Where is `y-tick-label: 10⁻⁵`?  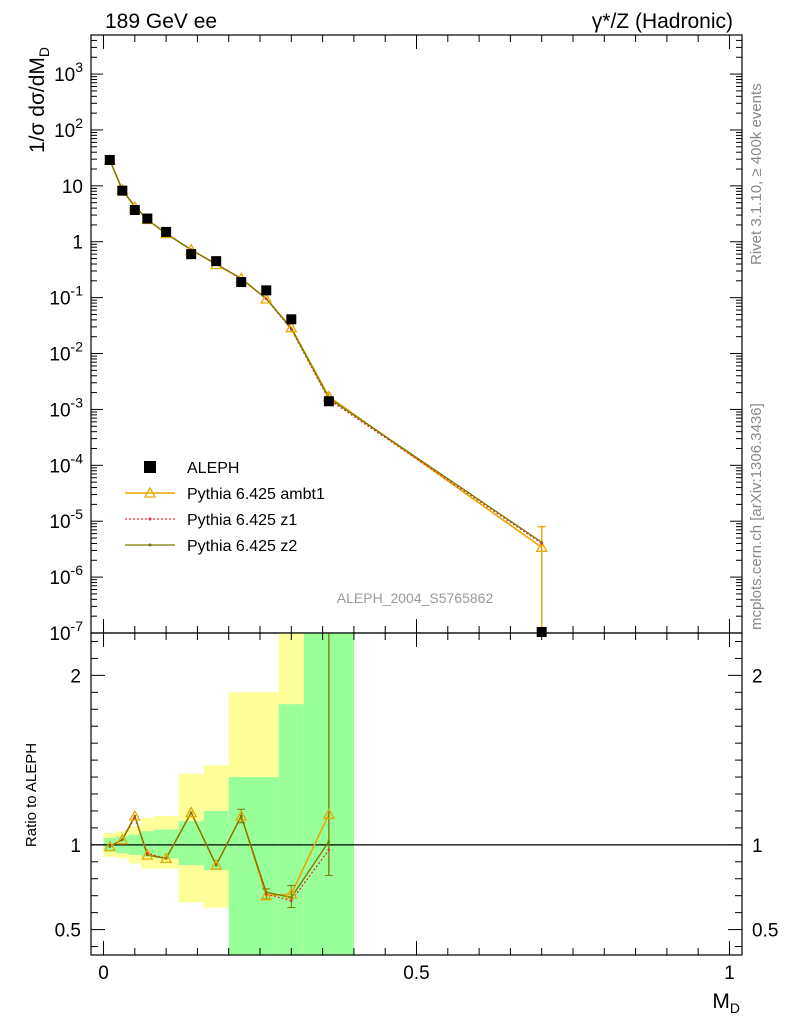 y-tick-label: 10⁻⁵ is located at coordinates (66, 519).